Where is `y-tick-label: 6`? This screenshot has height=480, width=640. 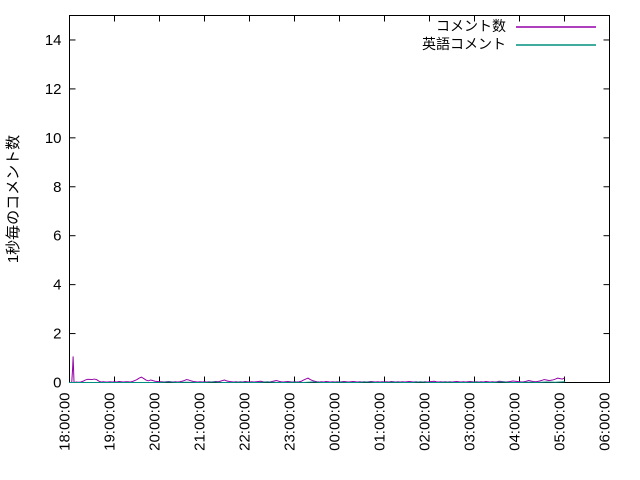 y-tick-label: 6 is located at coordinates (57, 236).